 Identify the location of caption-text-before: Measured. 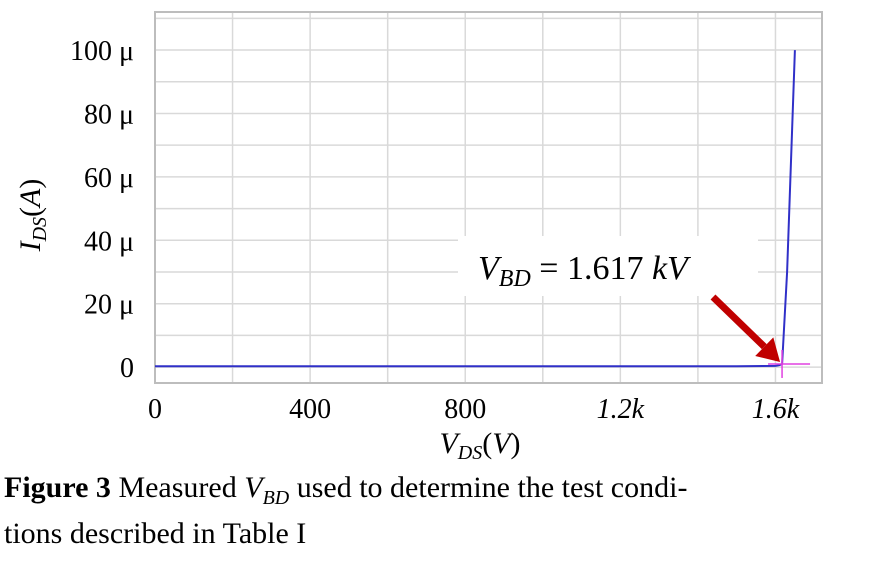
(177, 487).